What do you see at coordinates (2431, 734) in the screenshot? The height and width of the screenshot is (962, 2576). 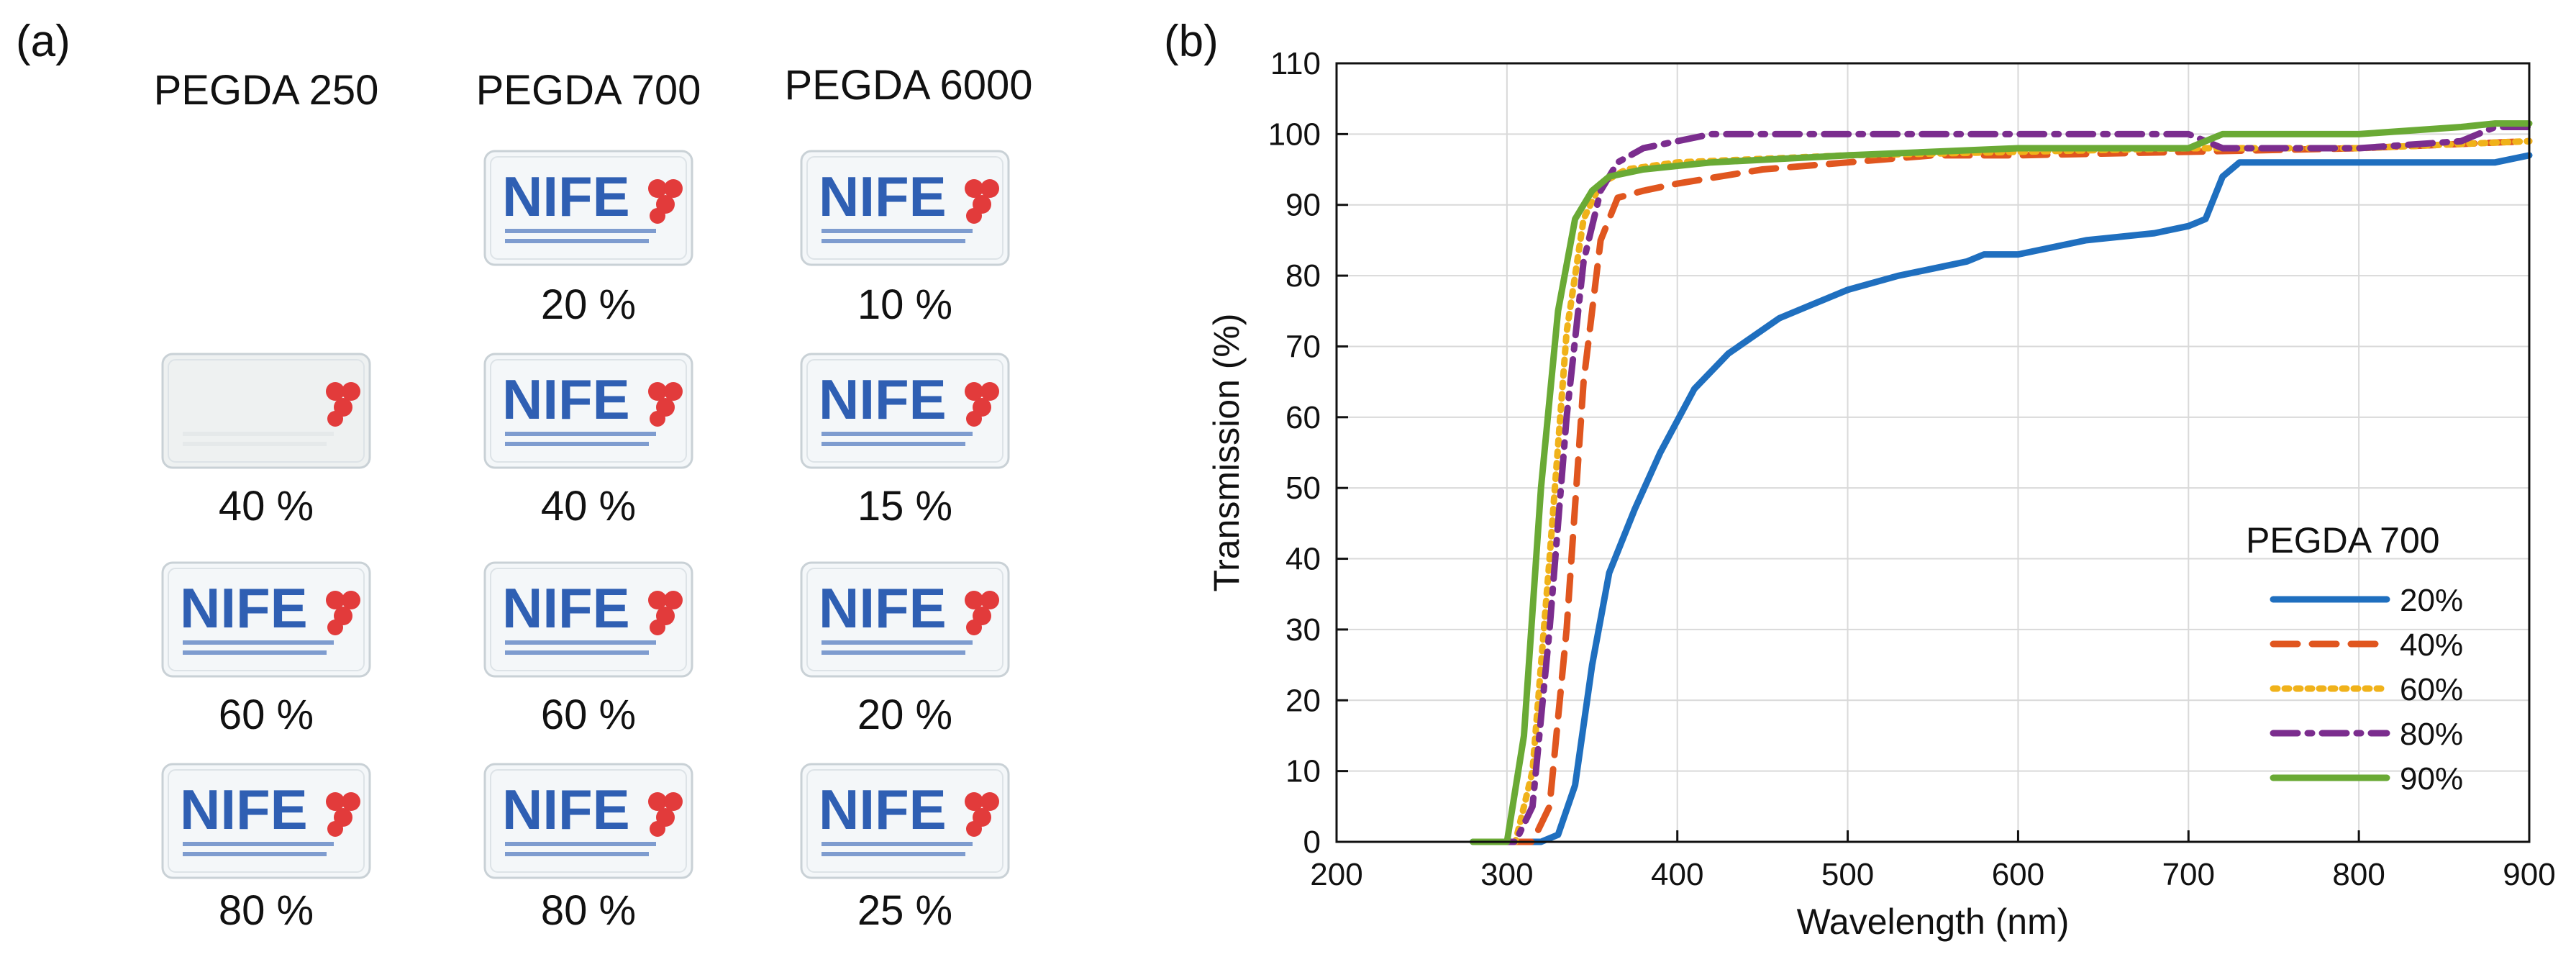 I see `legend-label: 80%` at bounding box center [2431, 734].